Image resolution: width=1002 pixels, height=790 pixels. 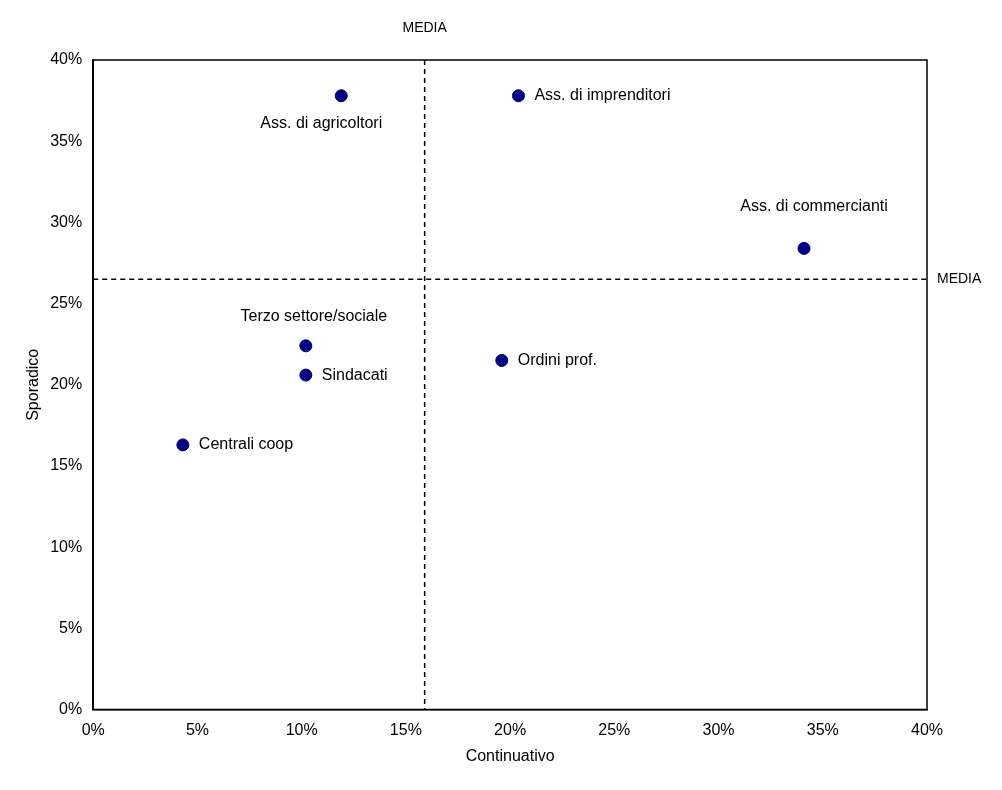 I want to click on x-tick-label: 10%, so click(x=301, y=729).